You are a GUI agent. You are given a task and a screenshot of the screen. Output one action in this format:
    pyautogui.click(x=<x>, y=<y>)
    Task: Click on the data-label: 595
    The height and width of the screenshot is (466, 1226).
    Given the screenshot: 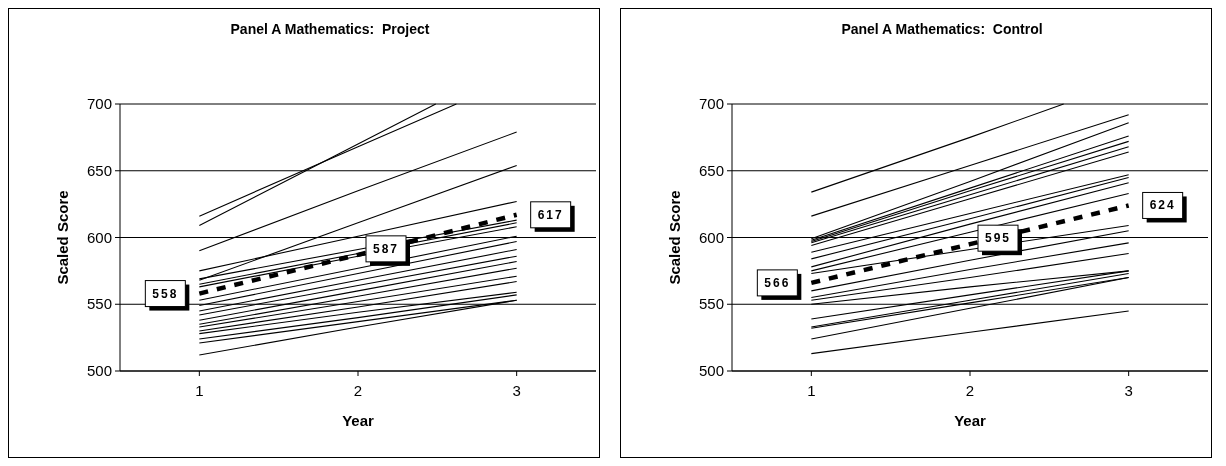 What is the action you would take?
    pyautogui.click(x=998, y=238)
    